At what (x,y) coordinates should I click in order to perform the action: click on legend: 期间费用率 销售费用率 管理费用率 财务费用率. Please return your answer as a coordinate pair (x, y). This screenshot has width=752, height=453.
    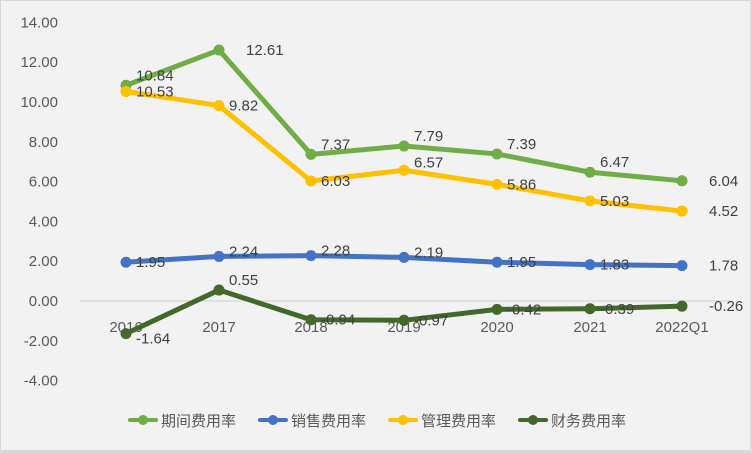
    Looking at the image, I should click on (376, 420).